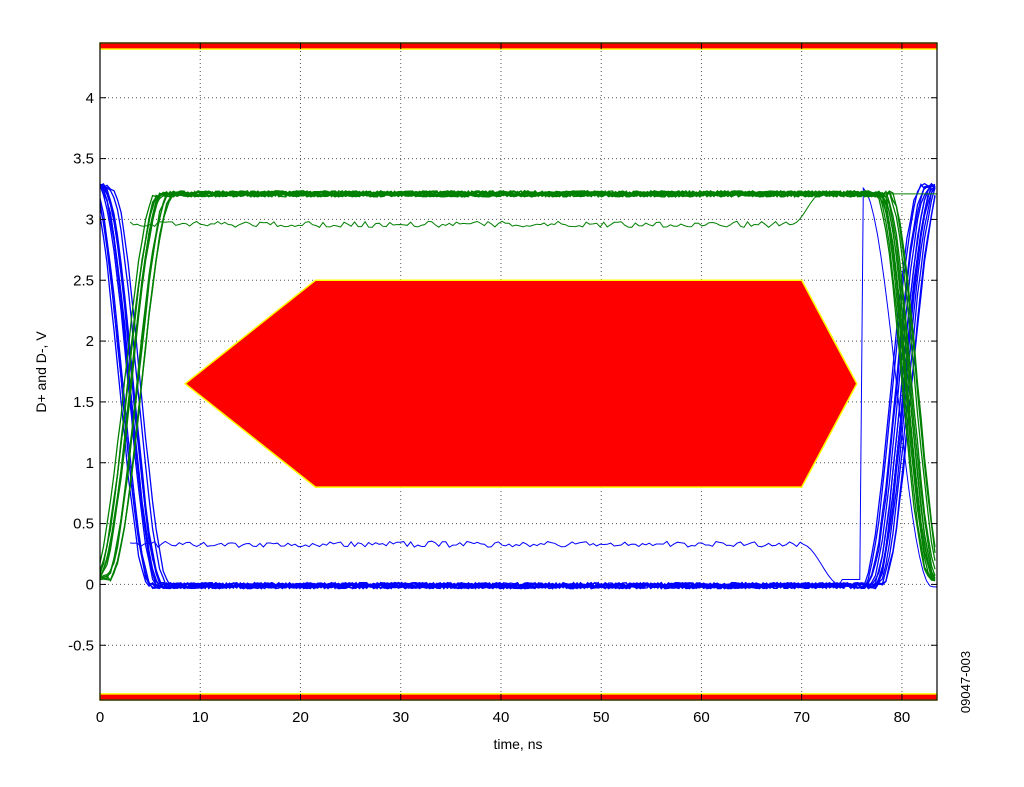 The height and width of the screenshot is (787, 1024). I want to click on upper-mask-bar, so click(518, 46).